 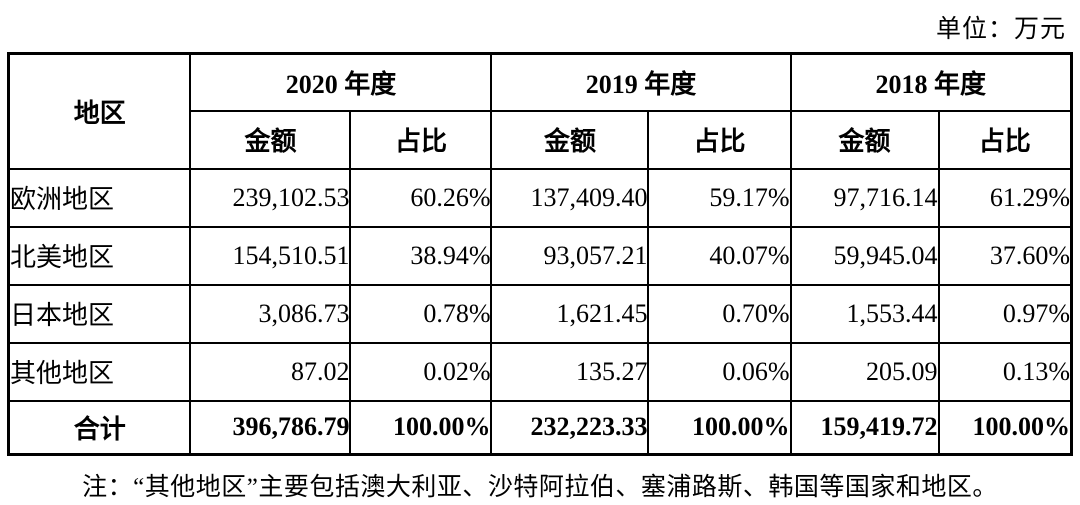 What do you see at coordinates (719, 313) in the screenshot?
I see `ratio-cell: 0.70%` at bounding box center [719, 313].